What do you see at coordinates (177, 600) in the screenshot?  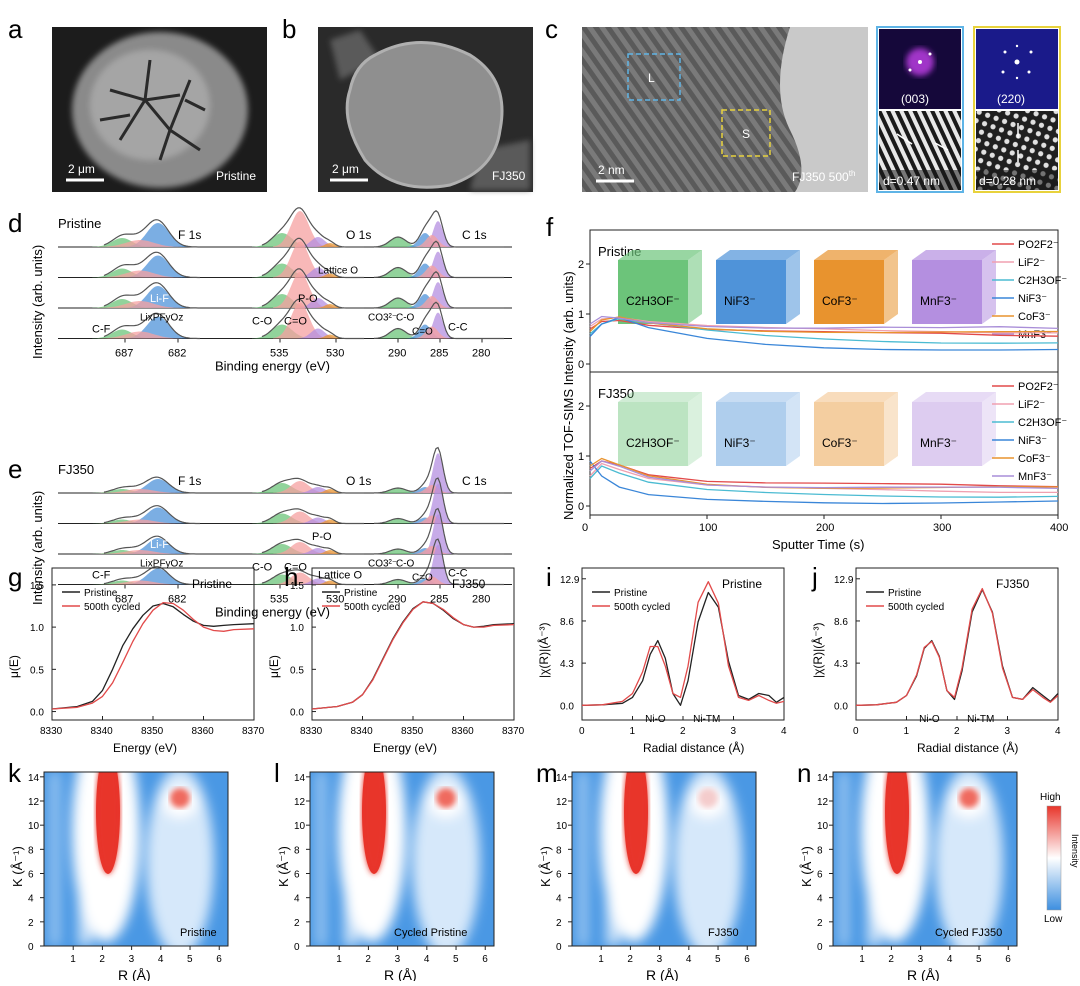 I see `x-tick-label: 682` at bounding box center [177, 600].